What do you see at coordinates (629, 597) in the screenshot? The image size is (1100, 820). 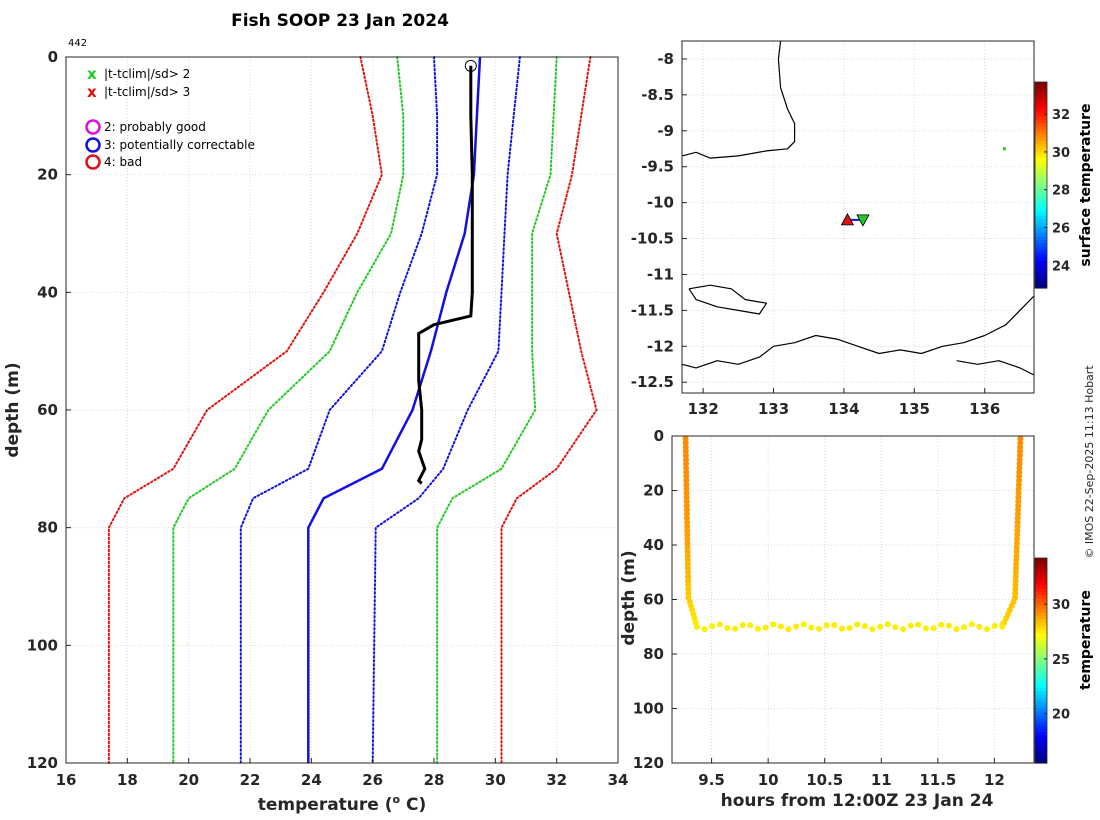 I see `time-depth-ylabel: depth (m)` at bounding box center [629, 597].